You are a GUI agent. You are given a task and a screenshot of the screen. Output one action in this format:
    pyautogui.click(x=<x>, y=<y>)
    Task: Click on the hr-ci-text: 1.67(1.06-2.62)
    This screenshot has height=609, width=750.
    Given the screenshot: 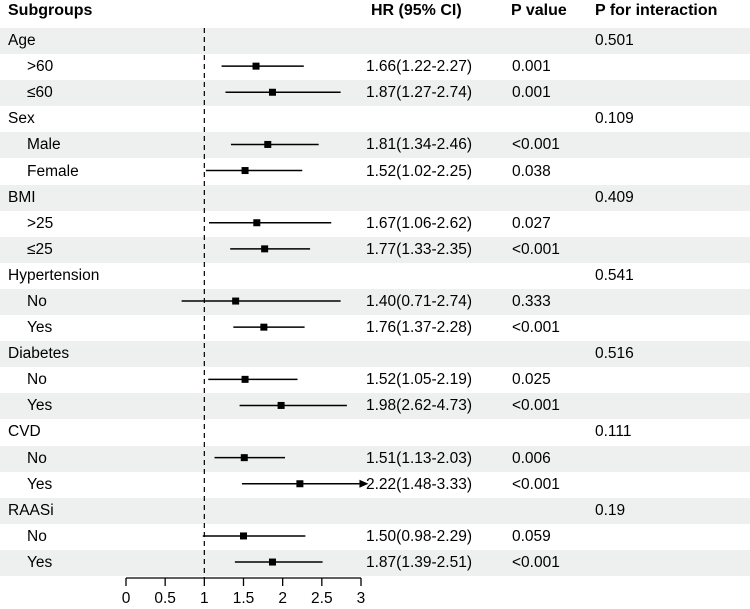 What is the action you would take?
    pyautogui.click(x=419, y=223)
    